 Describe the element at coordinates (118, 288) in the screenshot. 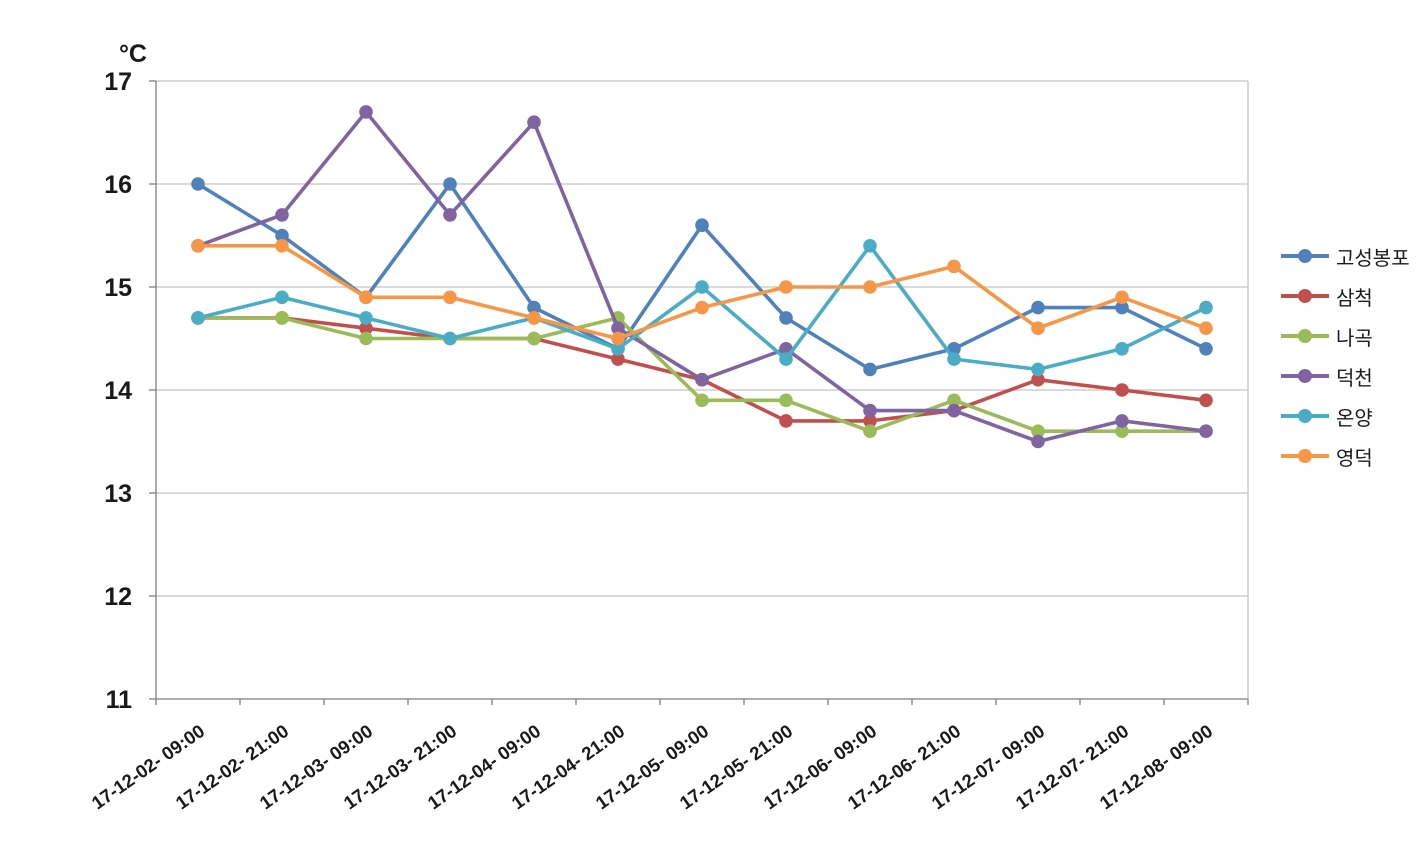

I see `y-tick-label: 15` at that location.